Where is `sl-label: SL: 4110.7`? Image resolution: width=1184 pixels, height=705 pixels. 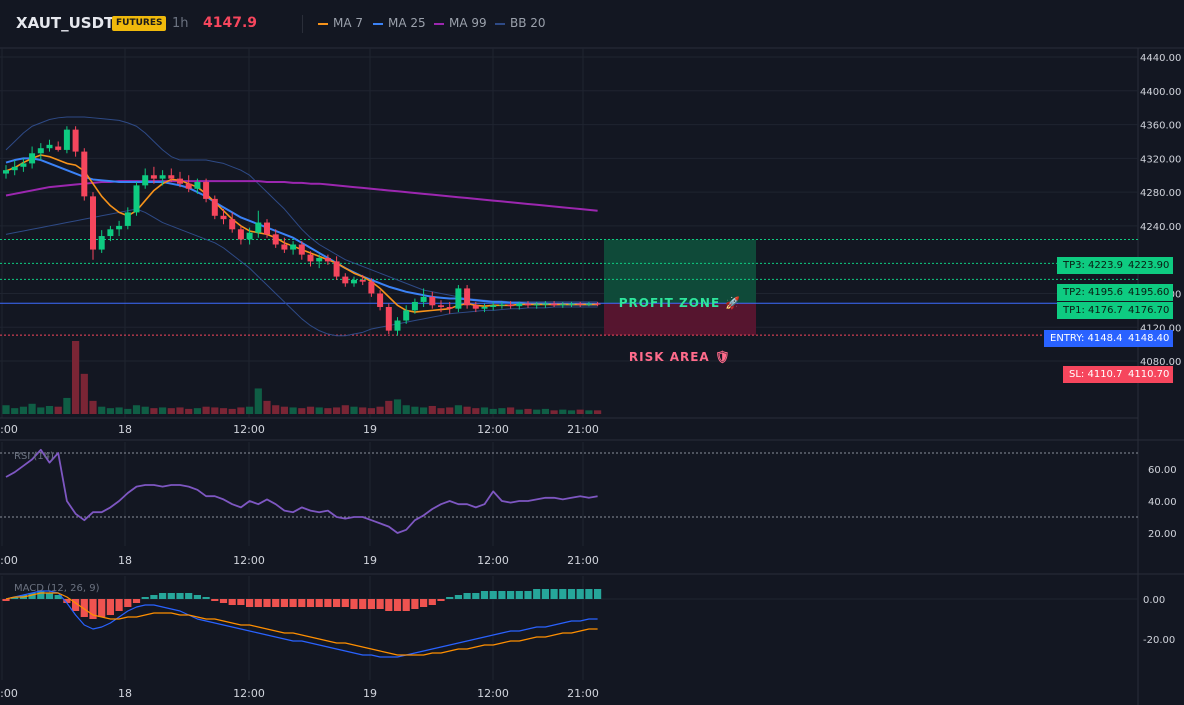
sl-label: SL: 4110.7 is located at coordinates (1096, 374).